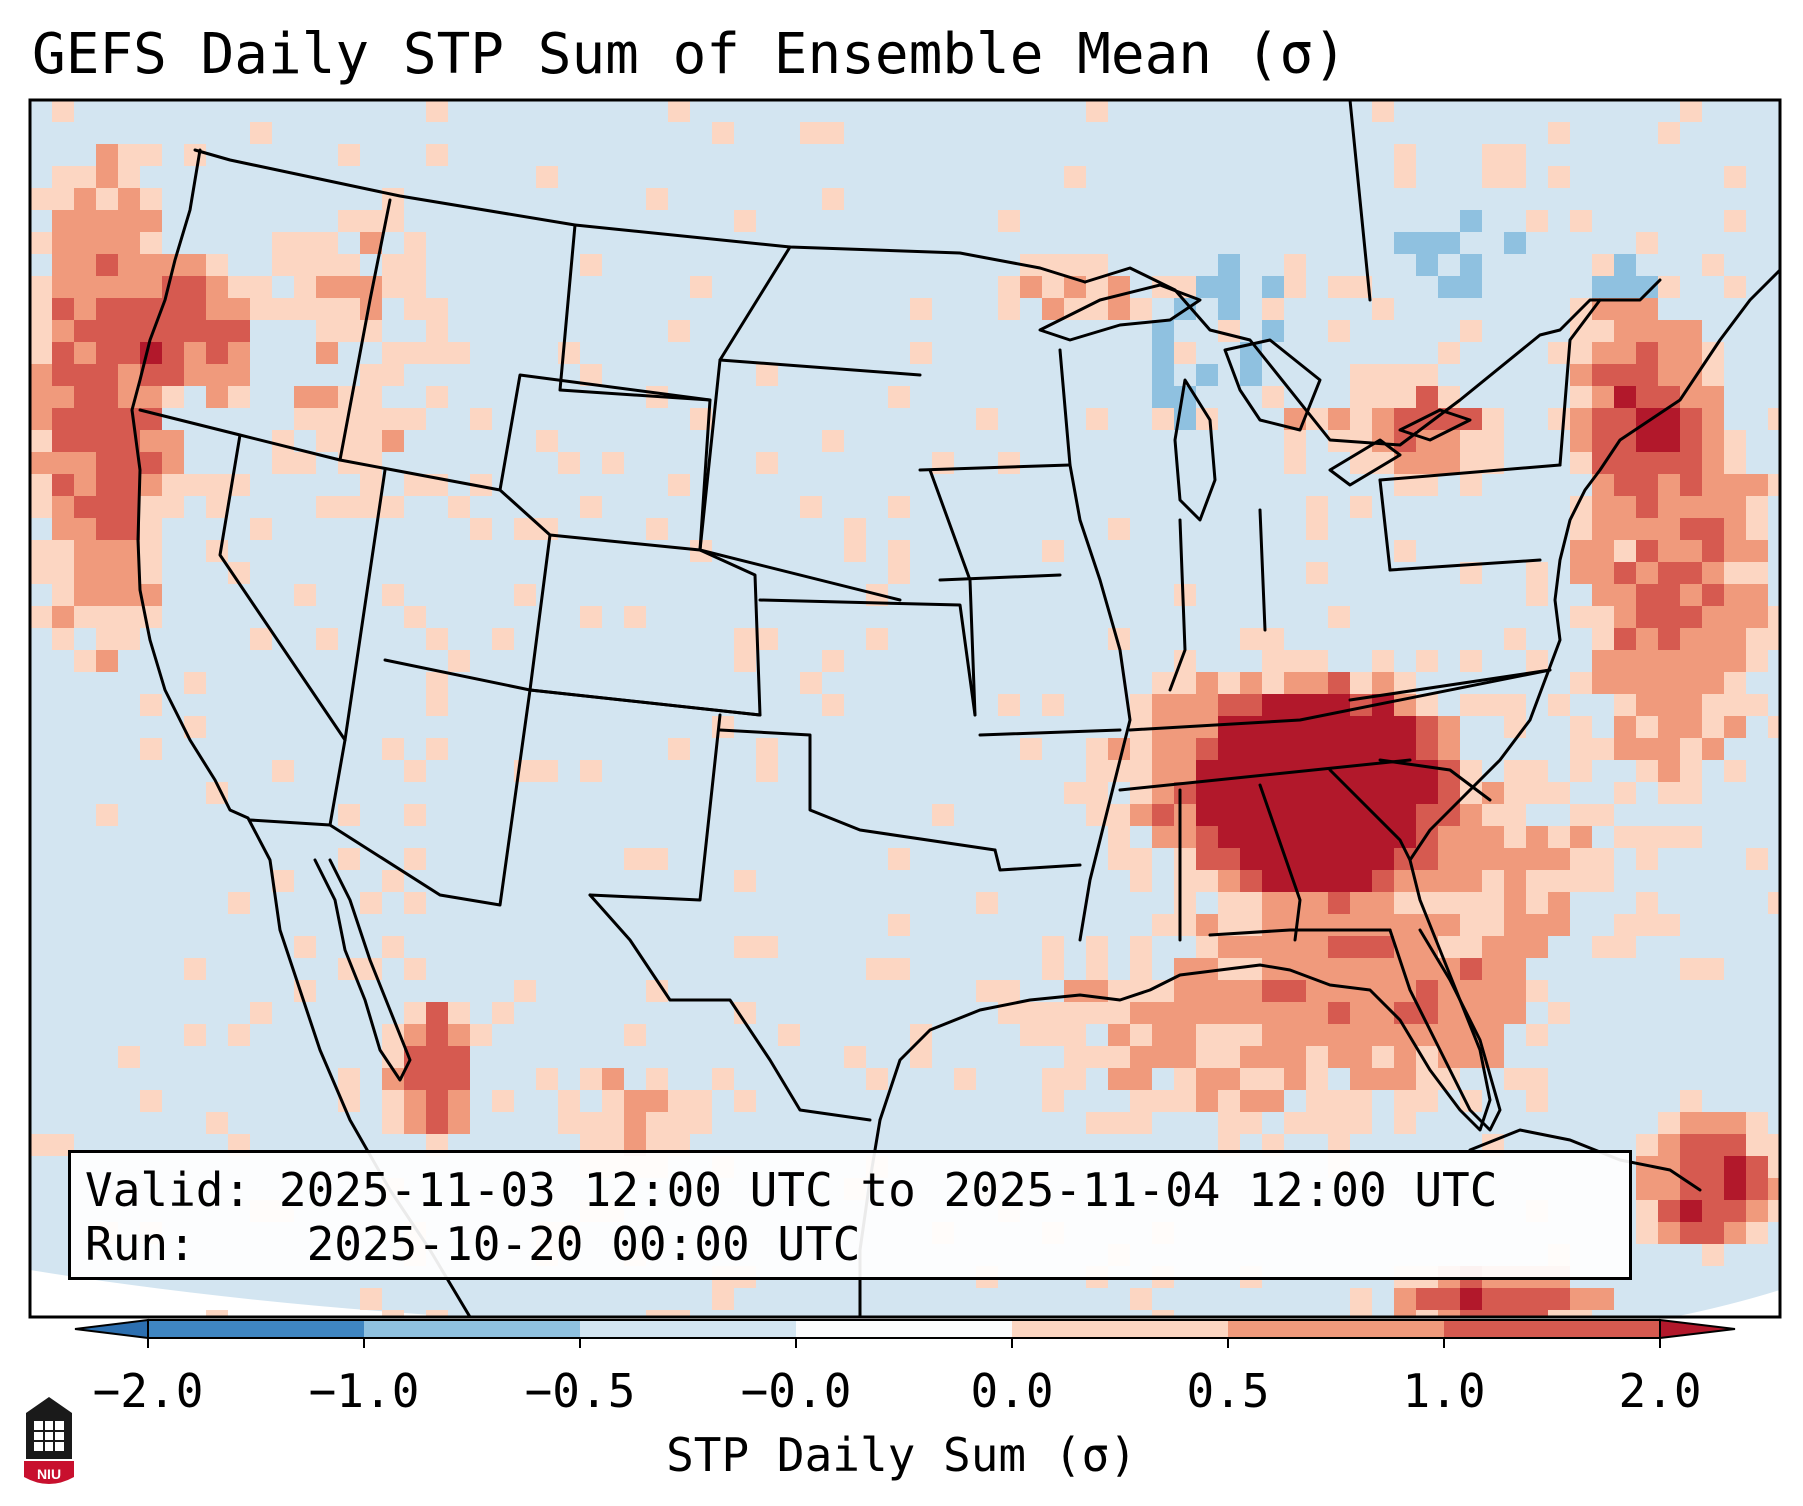 Image resolution: width=1803 pixels, height=1506 pixels. I want to click on state-tn-south, so click(1265, 775).